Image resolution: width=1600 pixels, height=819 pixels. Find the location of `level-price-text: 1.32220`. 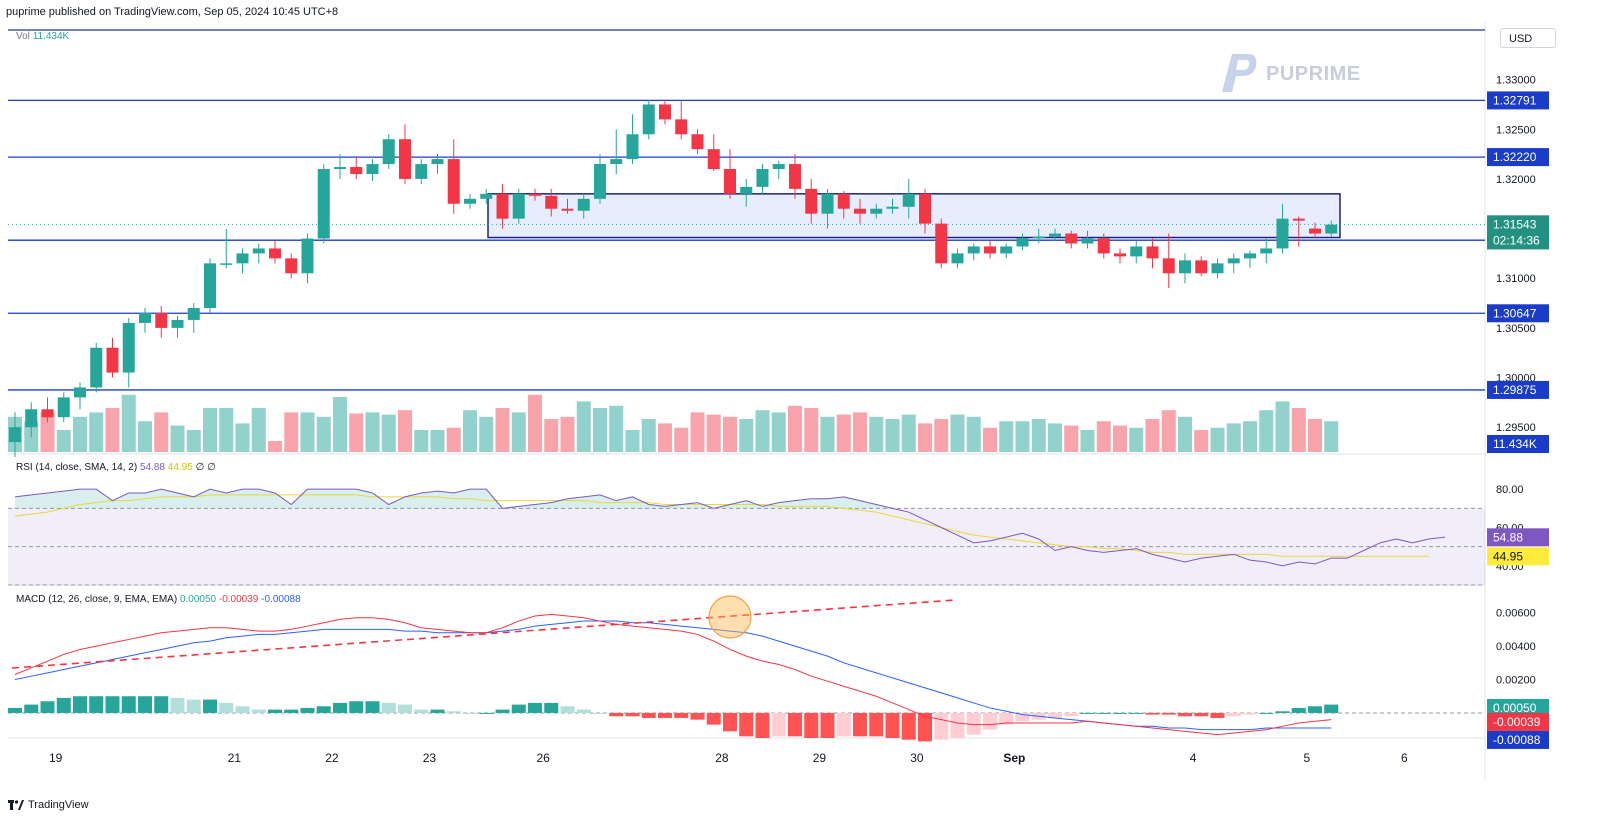

level-price-text: 1.32220 is located at coordinates (1515, 157).